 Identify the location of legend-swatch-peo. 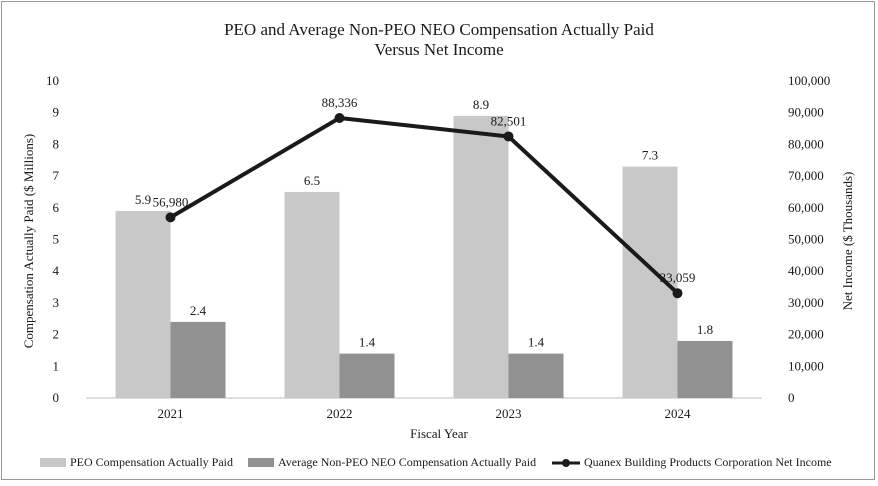
(53, 462).